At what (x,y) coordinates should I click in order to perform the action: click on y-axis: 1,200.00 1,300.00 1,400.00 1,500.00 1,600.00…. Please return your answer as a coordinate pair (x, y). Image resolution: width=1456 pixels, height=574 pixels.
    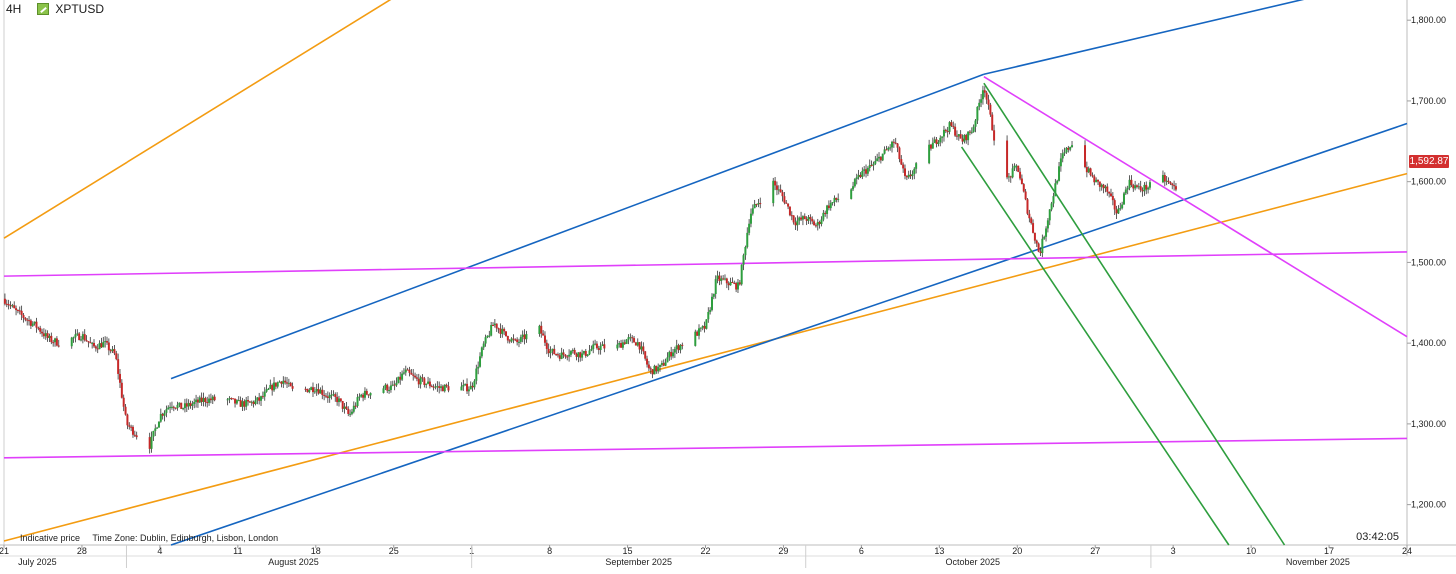
    Looking at the image, I should click on (1426, 262).